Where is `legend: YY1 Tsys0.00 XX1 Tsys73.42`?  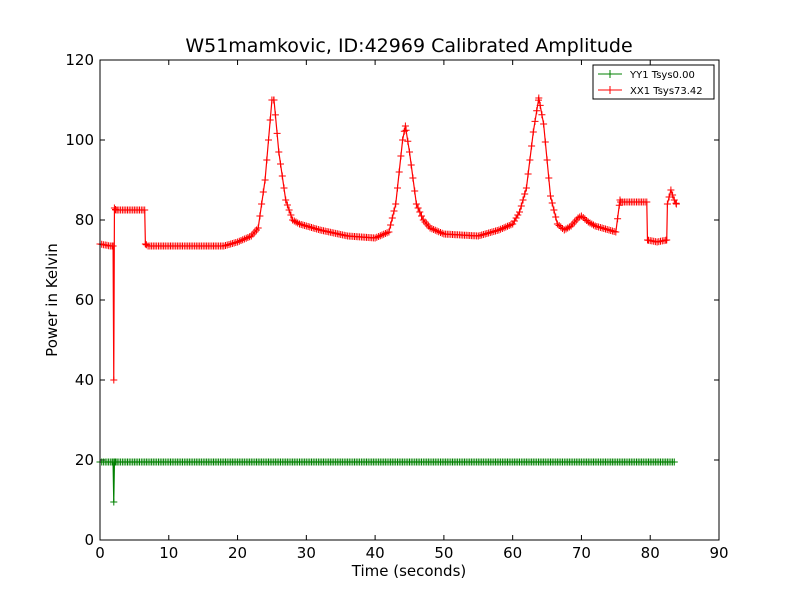
legend: YY1 Tsys0.00 XX1 Tsys73.42 is located at coordinates (653, 82).